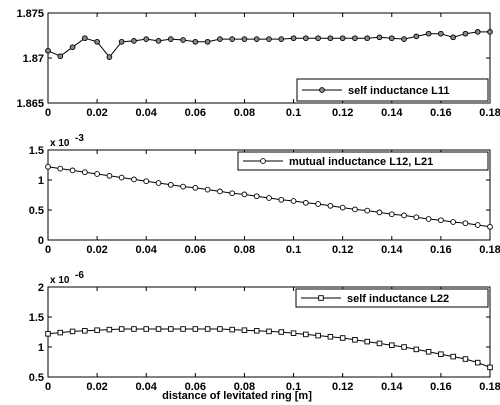  What do you see at coordinates (33, 59) in the screenshot?
I see `y-tick-label: 1.87` at bounding box center [33, 59].